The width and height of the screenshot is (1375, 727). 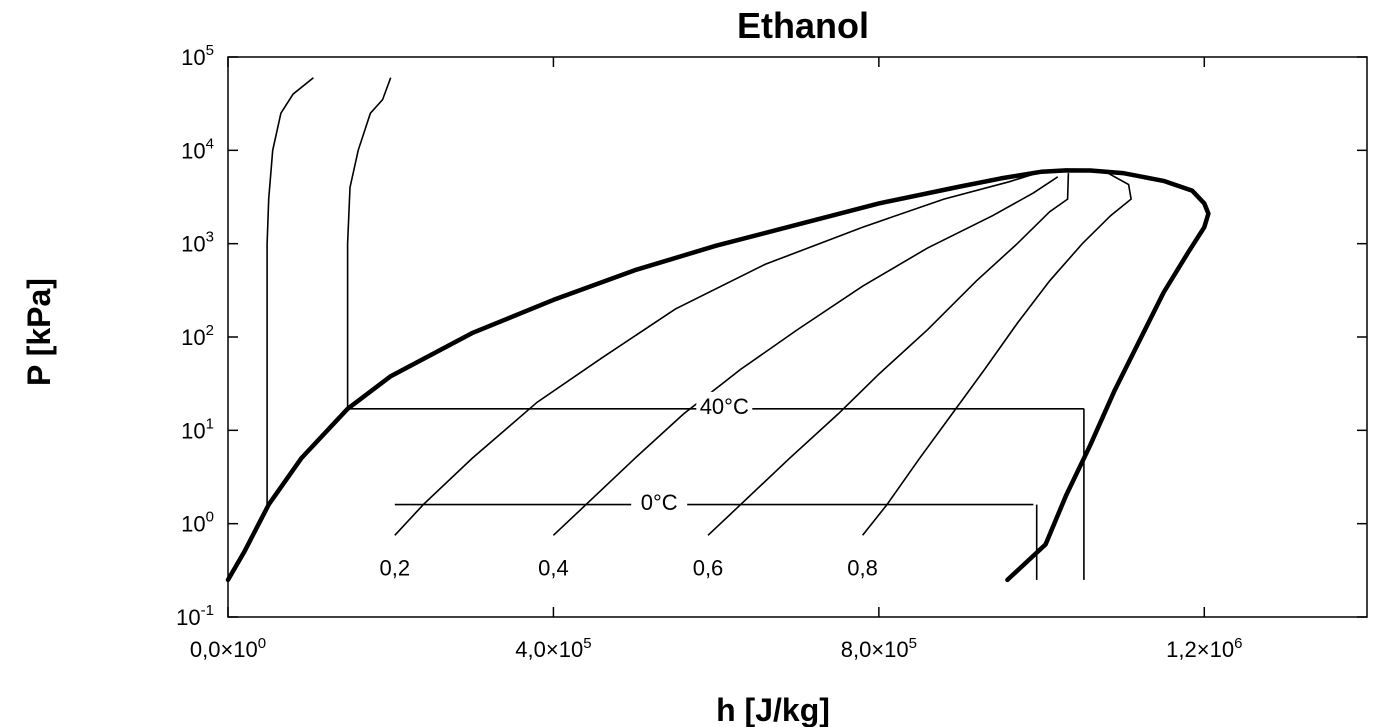 I want to click on x-tick-label: 1,2×10⁶, so click(x=1204, y=648).